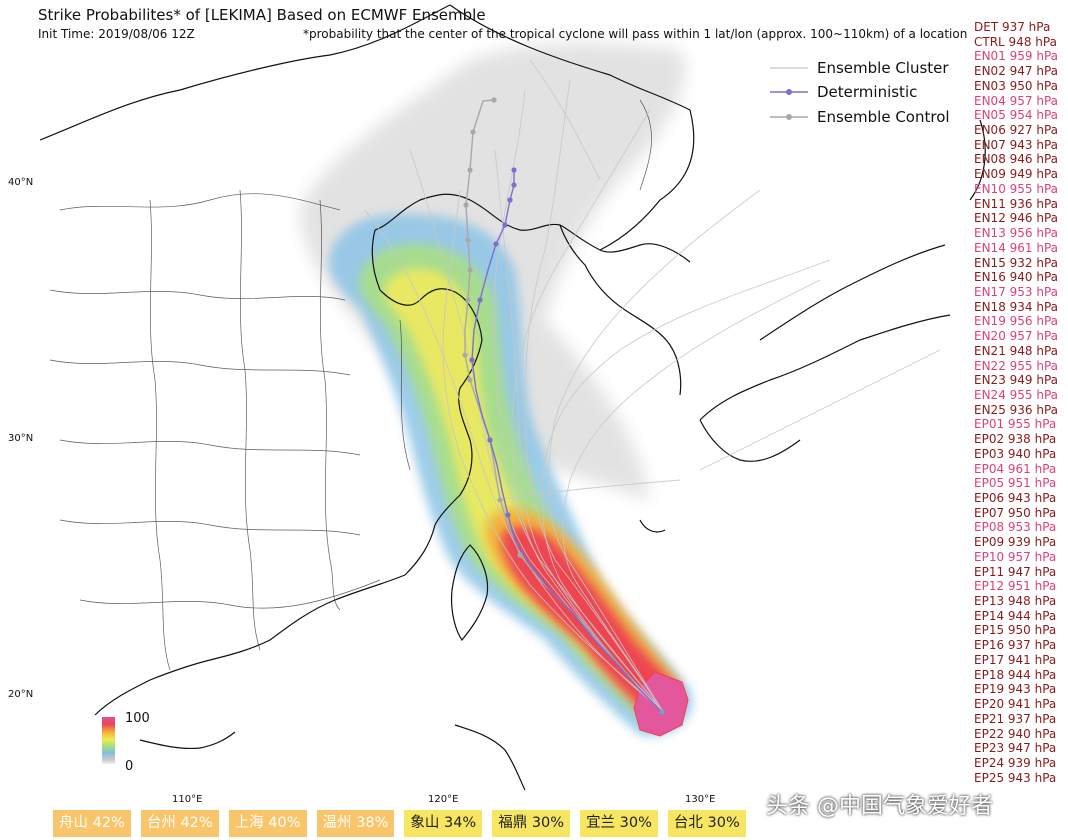 The image size is (1068, 840). I want to click on legend-deterministic: Deterministic, so click(843, 92).